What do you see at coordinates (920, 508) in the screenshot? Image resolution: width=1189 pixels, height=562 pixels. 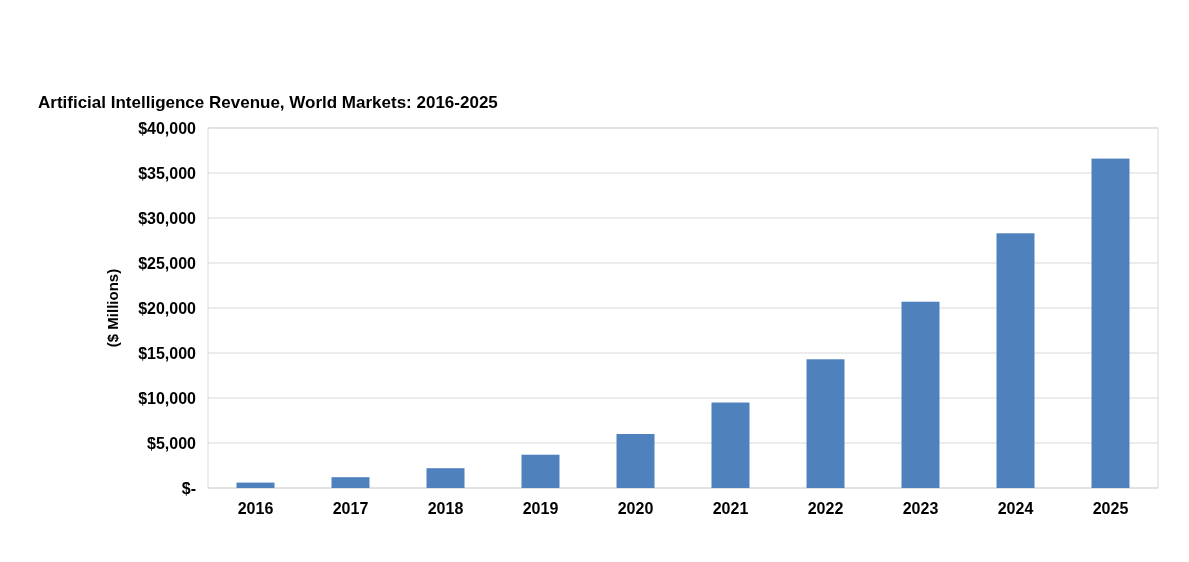 I see `x-tick-label: 2023` at bounding box center [920, 508].